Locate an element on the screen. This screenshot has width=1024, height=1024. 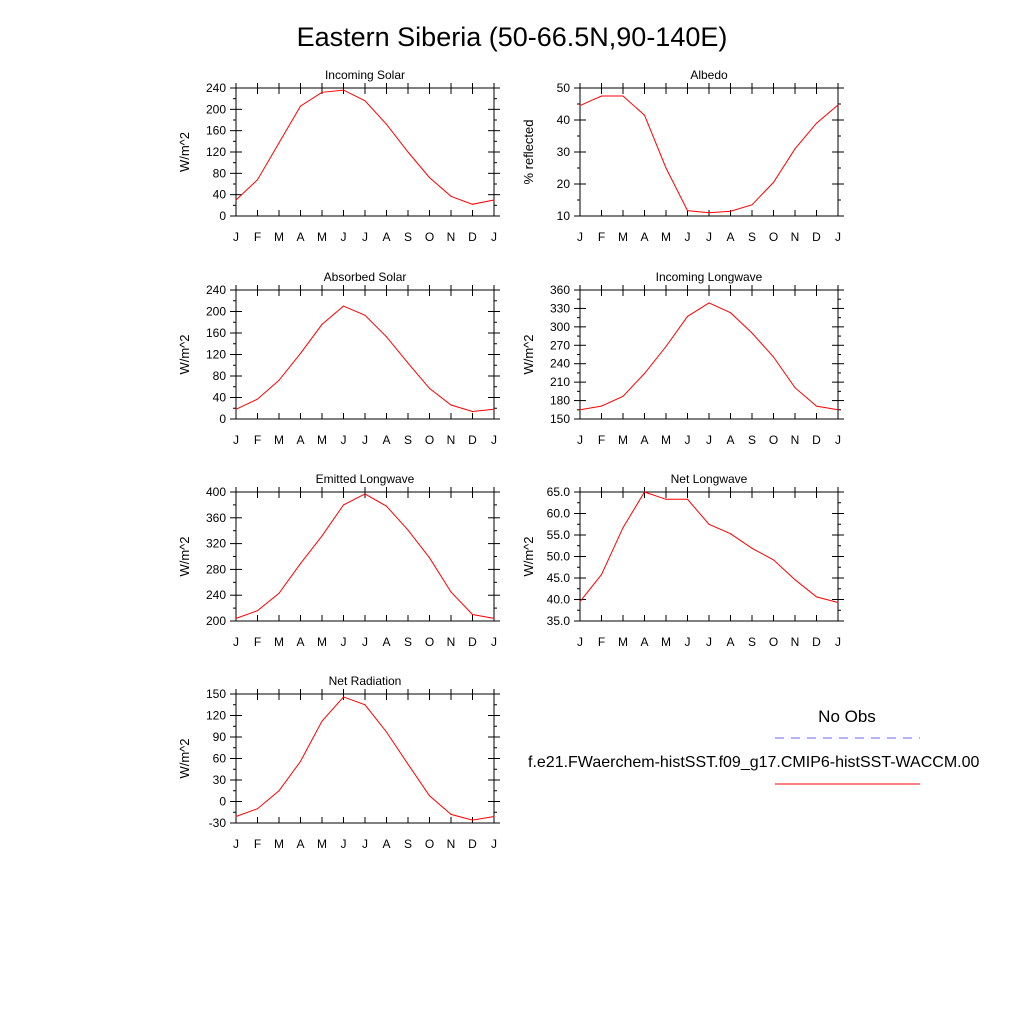
panel-title: Emitted Longwave is located at coordinates (365, 479).